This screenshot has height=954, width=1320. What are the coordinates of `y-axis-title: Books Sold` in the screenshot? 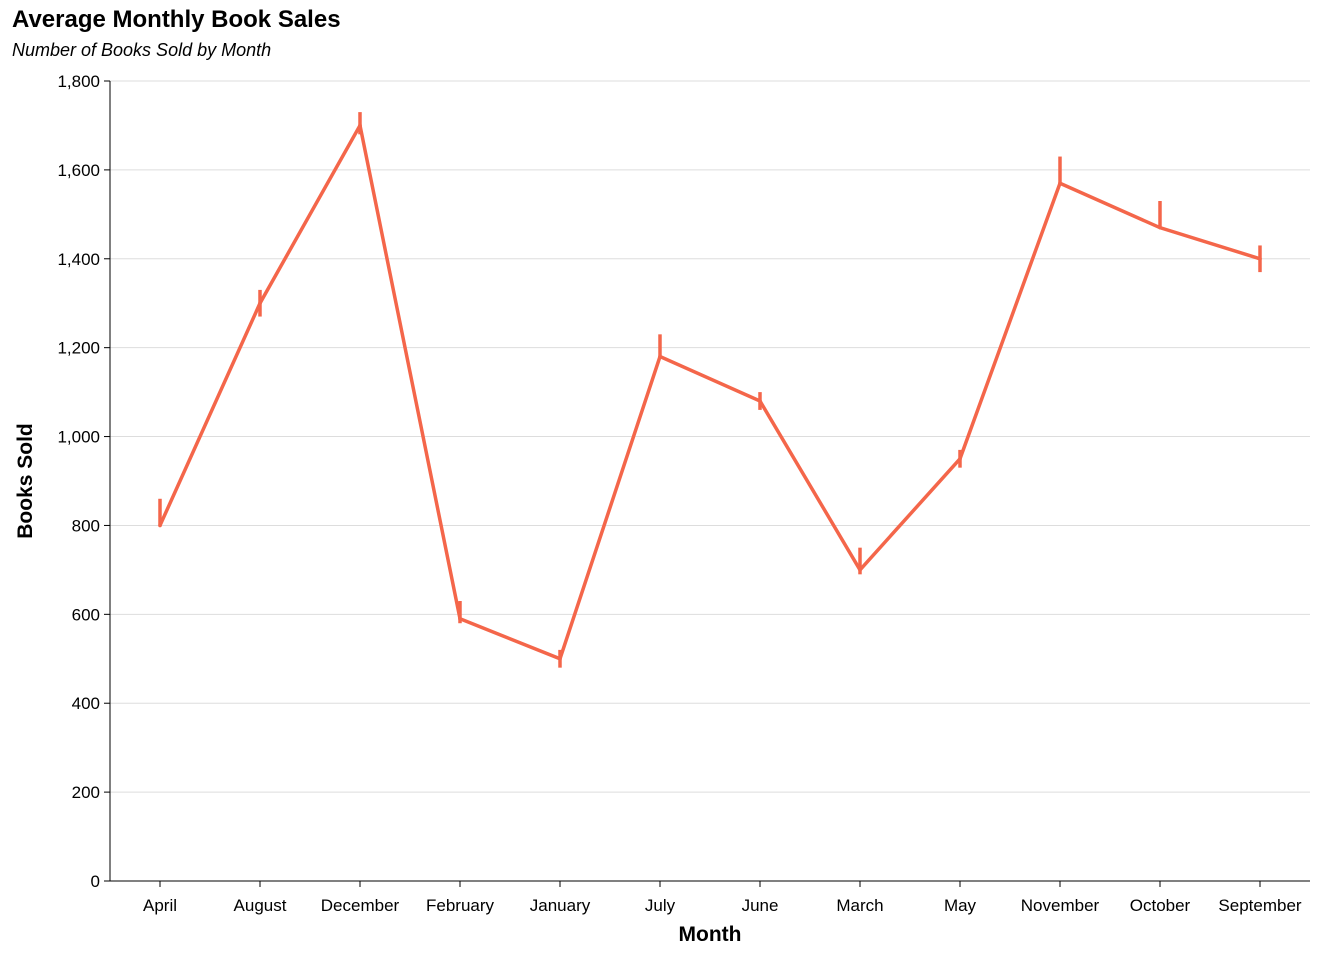 It's located at (25, 481).